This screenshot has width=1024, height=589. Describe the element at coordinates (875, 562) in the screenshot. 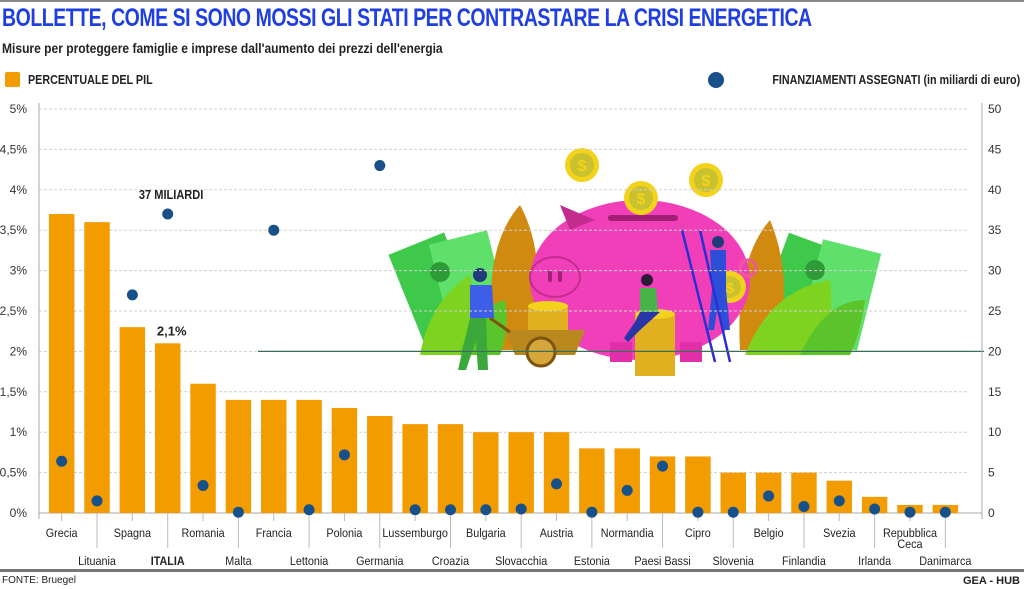

I see `x-tick-label: Irlanda` at that location.